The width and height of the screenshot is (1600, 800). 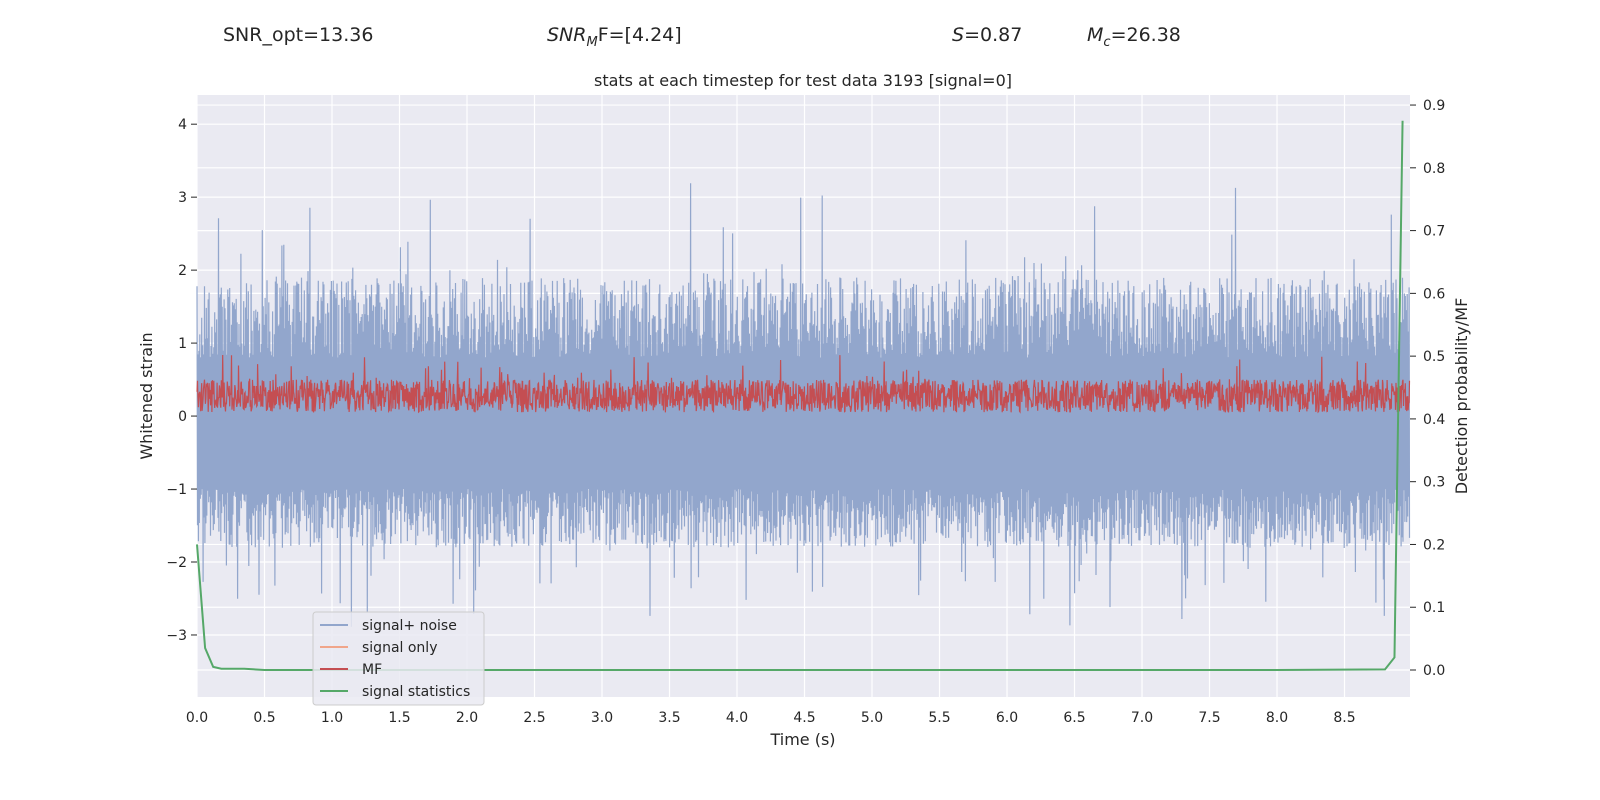 I want to click on legend-signal-statistics: signal statistics, so click(x=416, y=692).